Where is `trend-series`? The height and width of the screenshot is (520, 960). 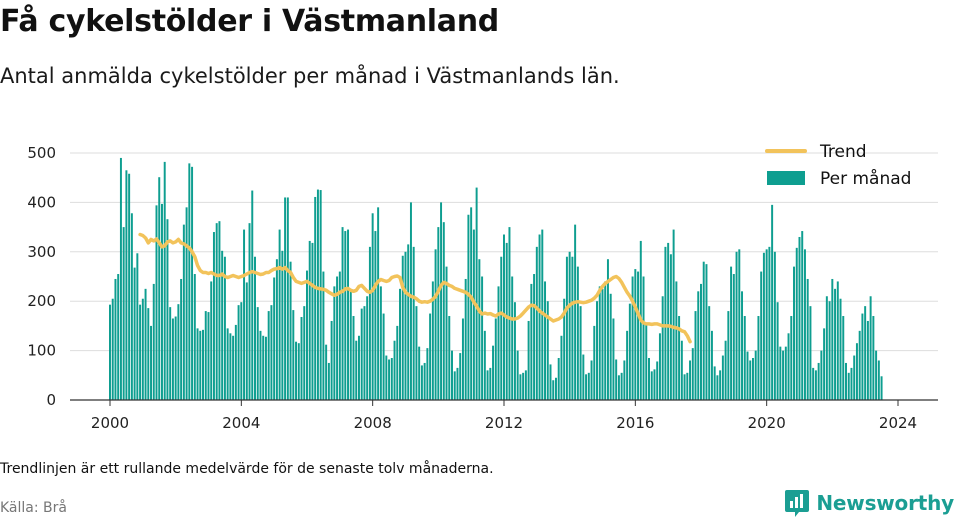 trend-series is located at coordinates (415, 288).